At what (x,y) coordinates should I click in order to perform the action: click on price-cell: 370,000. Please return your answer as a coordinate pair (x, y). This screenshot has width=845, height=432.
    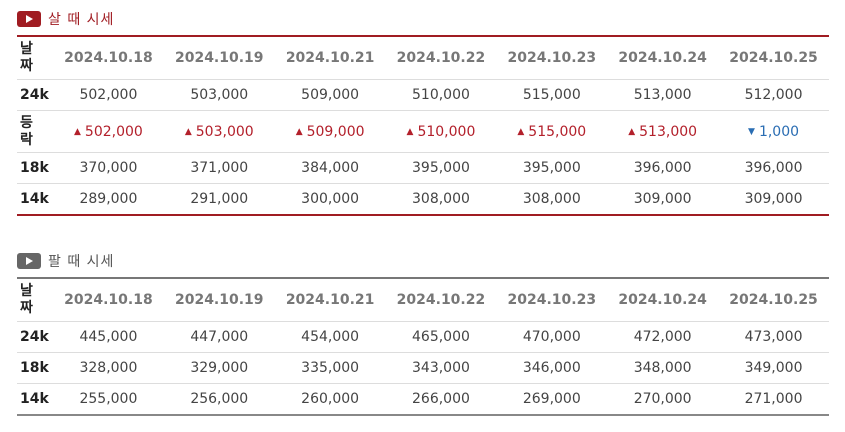
    Looking at the image, I should click on (108, 168).